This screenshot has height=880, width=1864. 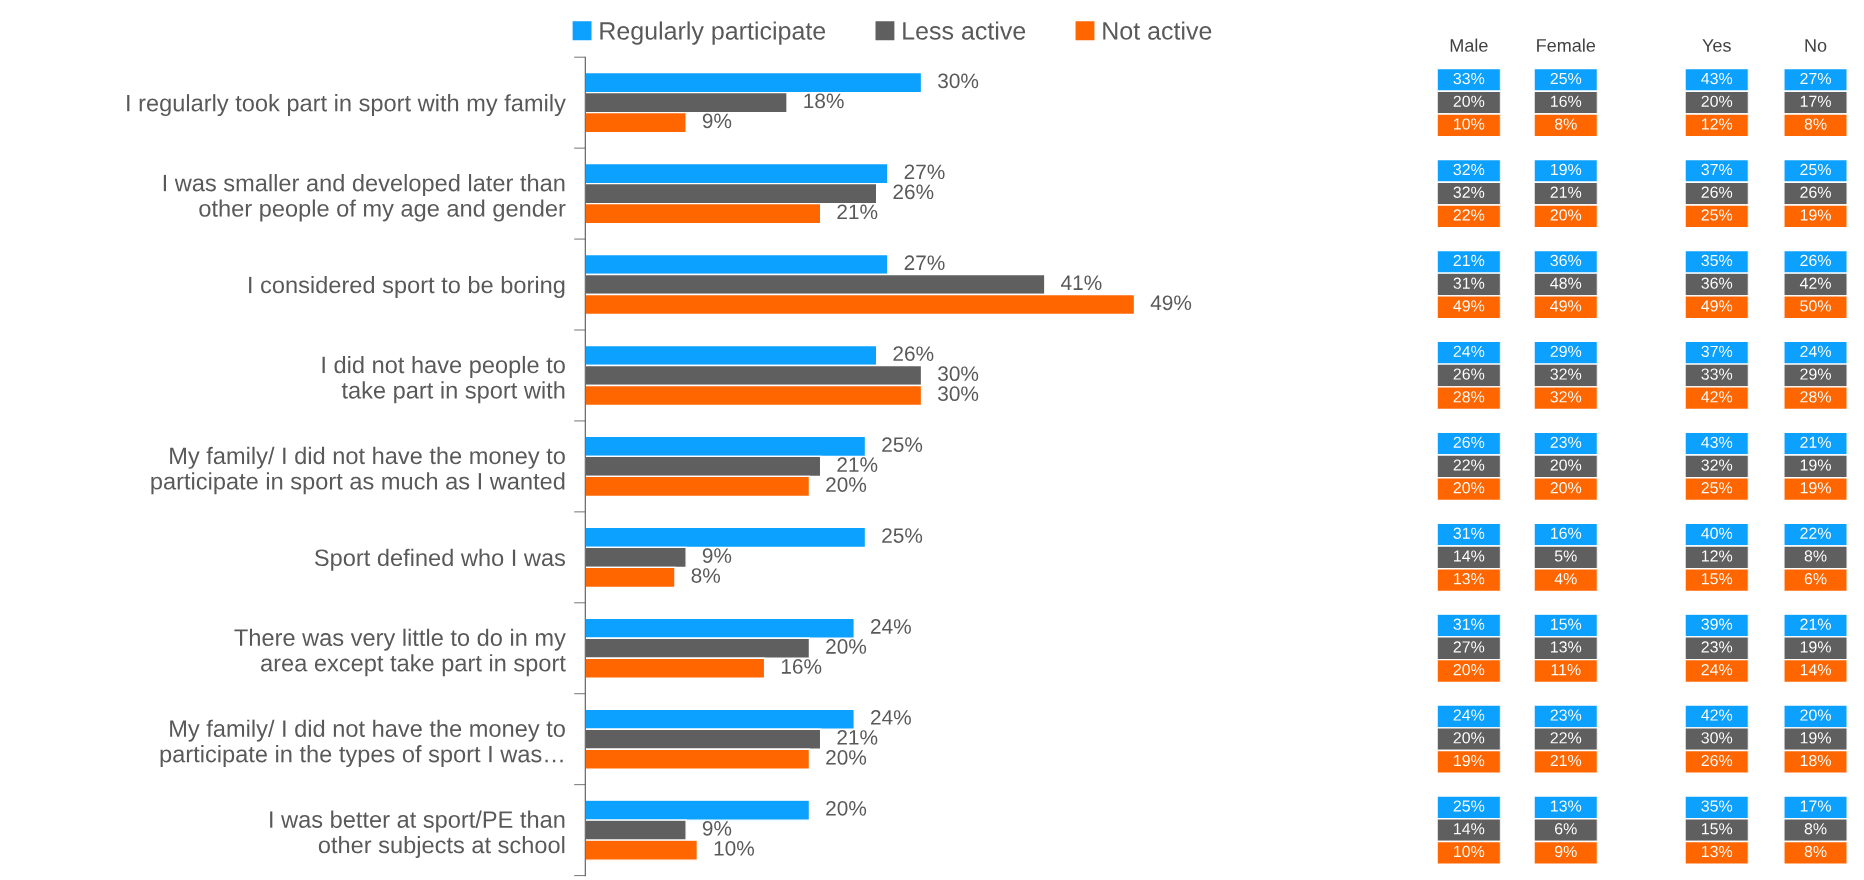 What do you see at coordinates (801, 666) in the screenshot?
I see `data-label: 16%` at bounding box center [801, 666].